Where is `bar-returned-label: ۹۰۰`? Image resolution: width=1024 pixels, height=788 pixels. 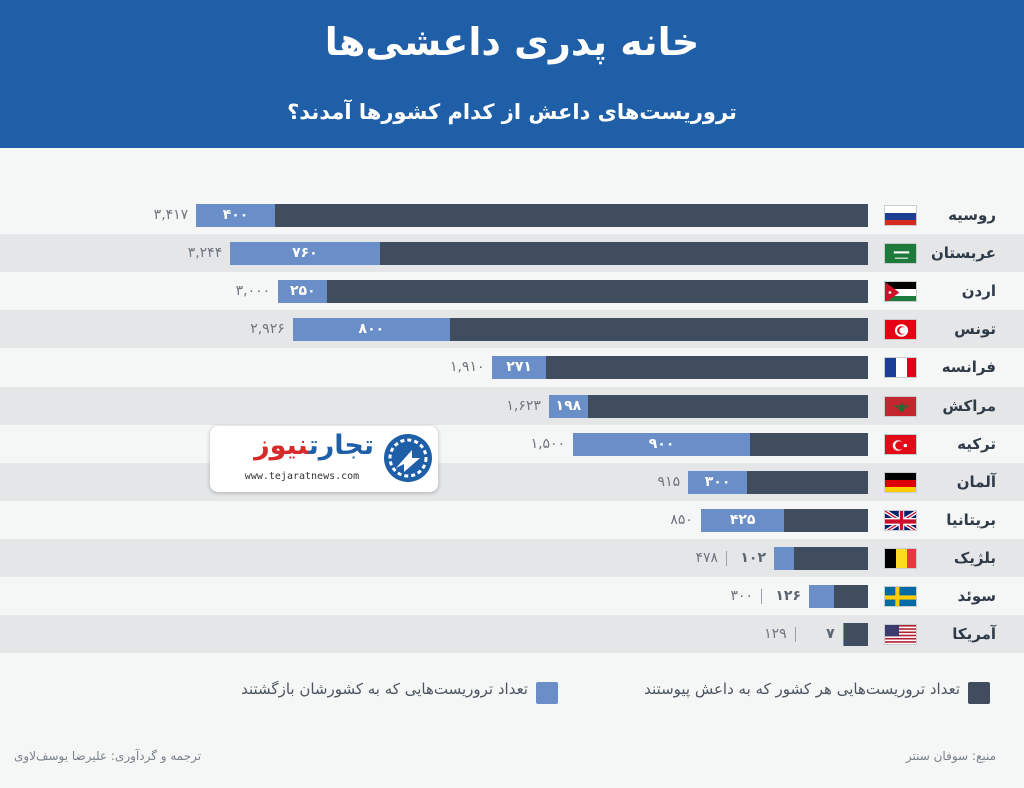
bar-returned-label: ۹۰۰ is located at coordinates (661, 443).